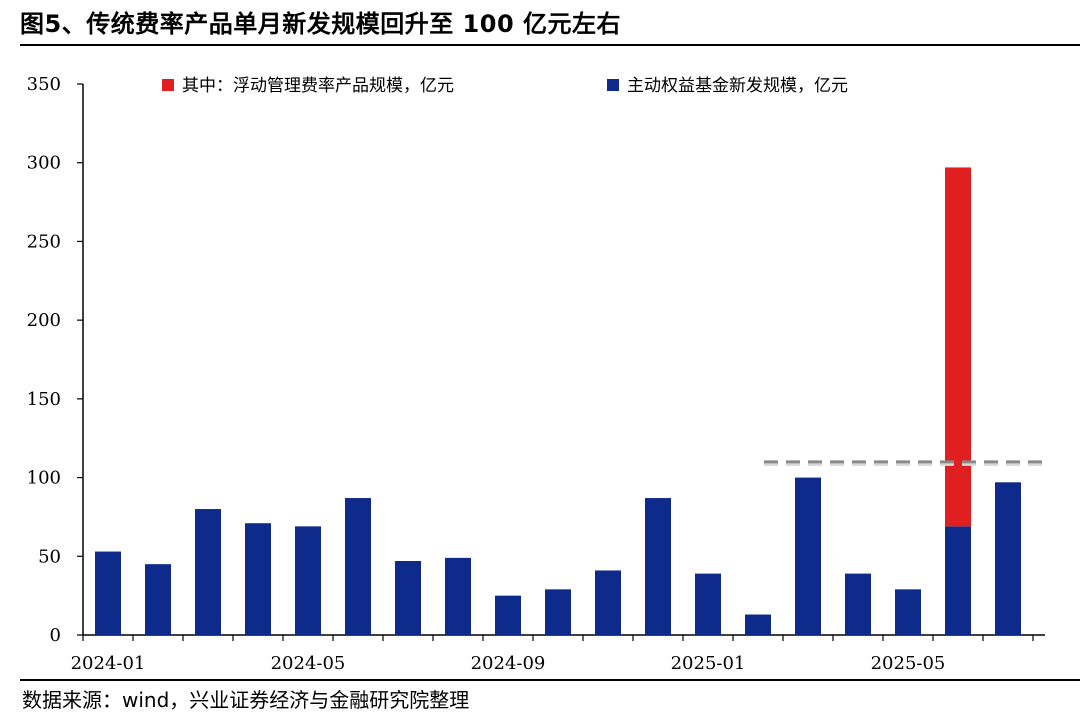  Describe the element at coordinates (708, 663) in the screenshot. I see `x-tick-label: 2025-01` at that location.